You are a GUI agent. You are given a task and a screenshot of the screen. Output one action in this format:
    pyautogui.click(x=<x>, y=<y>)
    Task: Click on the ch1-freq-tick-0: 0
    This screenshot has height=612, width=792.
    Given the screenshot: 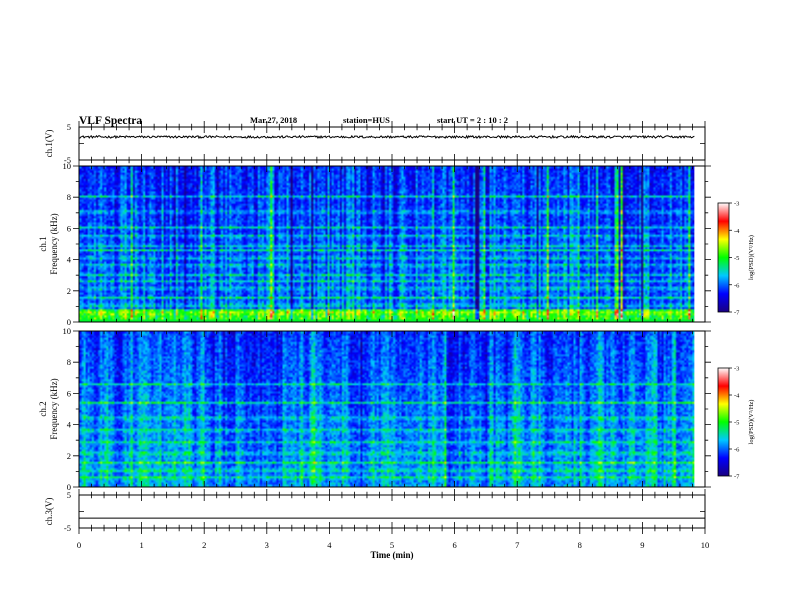 What is the action you would take?
    pyautogui.click(x=69, y=322)
    